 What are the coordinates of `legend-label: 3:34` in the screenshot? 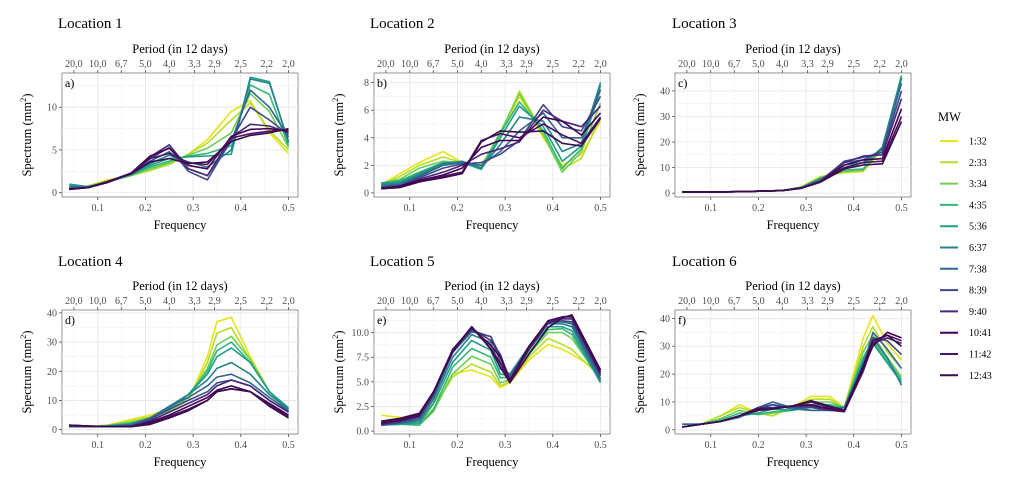 It's located at (978, 184).